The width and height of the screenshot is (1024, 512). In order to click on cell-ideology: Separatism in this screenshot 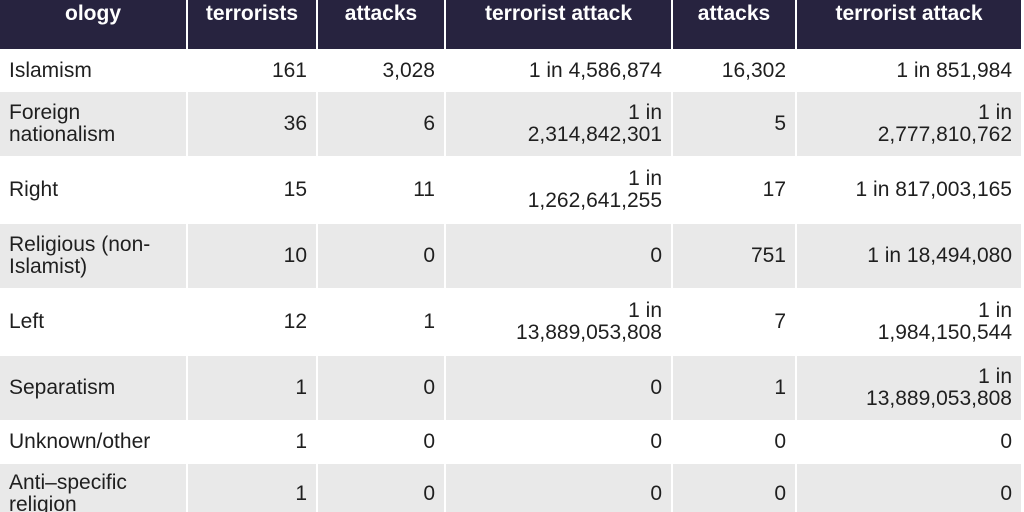, I will do `click(94, 387)`.